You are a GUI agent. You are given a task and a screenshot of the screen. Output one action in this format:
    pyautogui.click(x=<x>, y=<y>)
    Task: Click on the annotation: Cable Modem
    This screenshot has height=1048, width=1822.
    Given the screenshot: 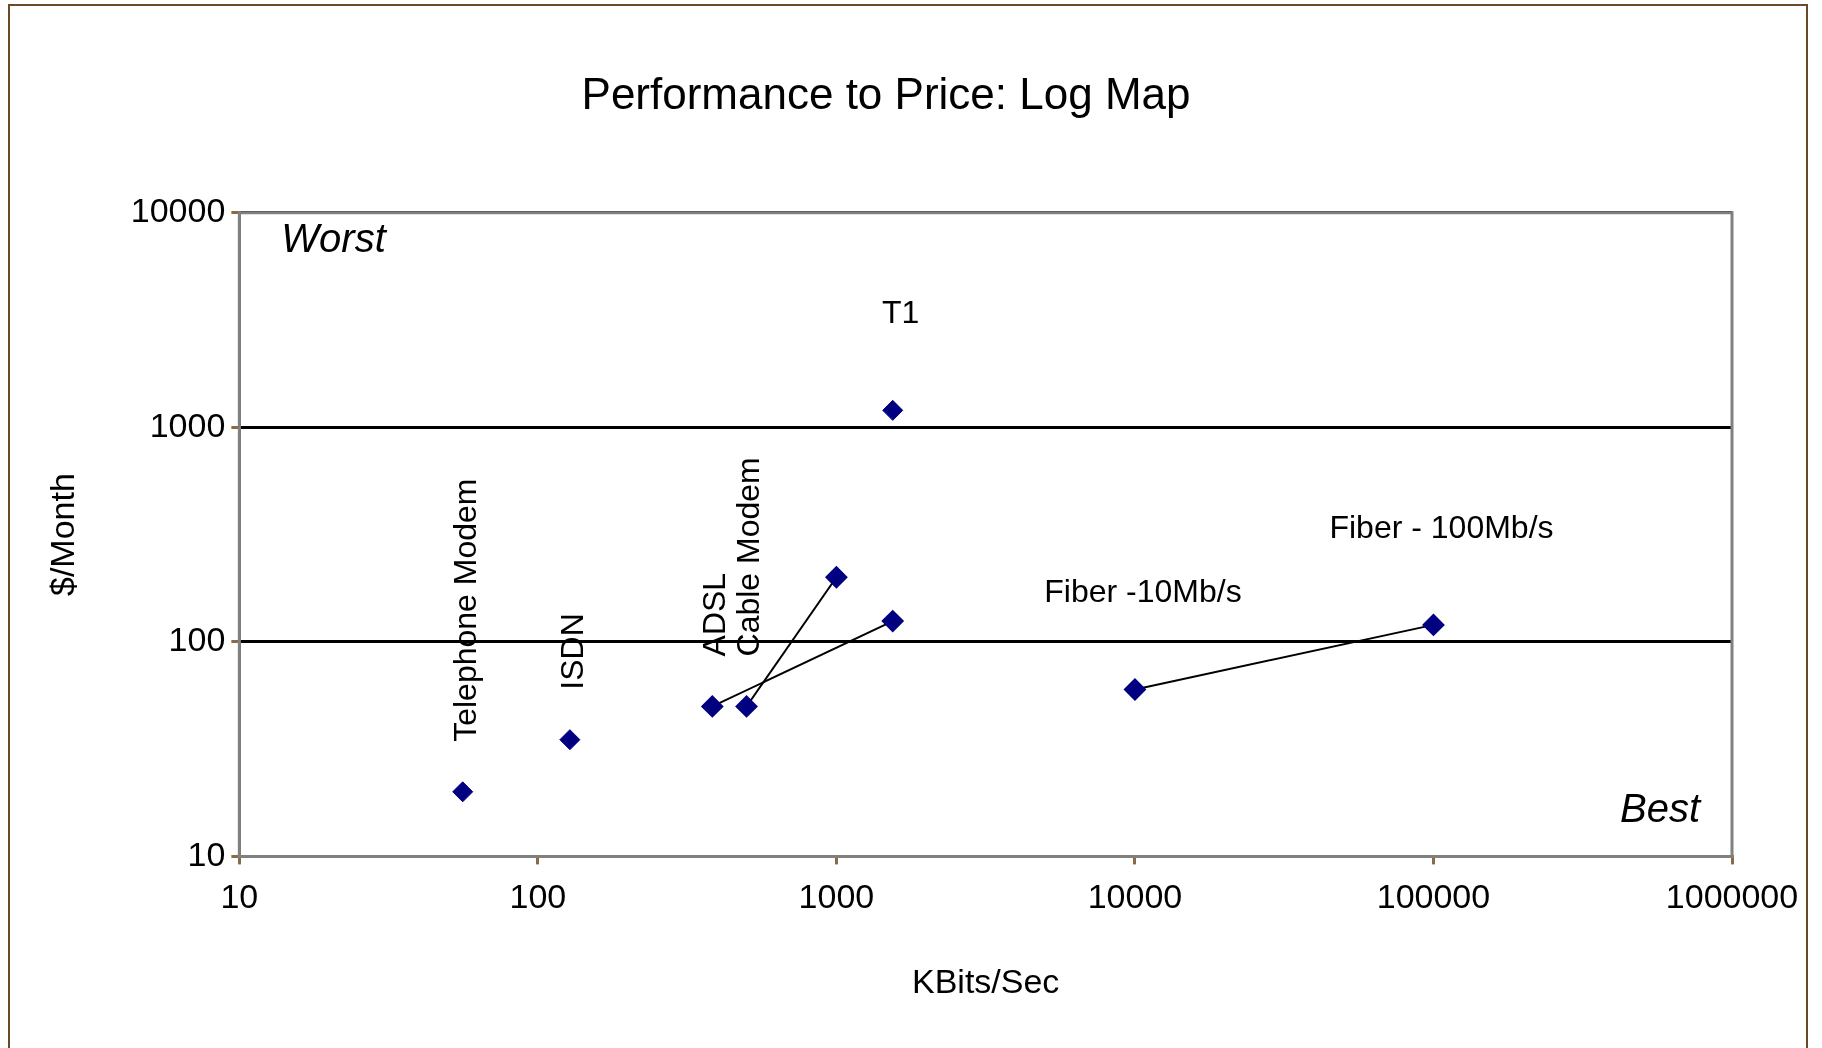 What is the action you would take?
    pyautogui.click(x=748, y=557)
    